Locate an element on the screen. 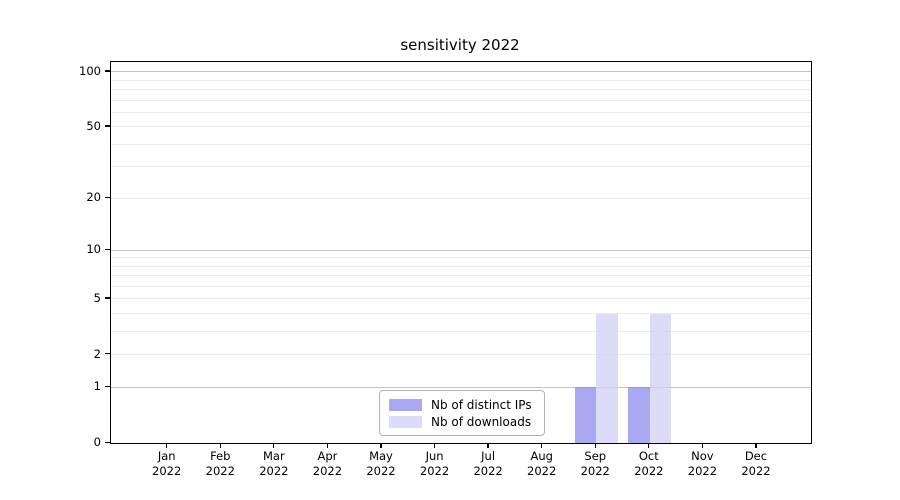 The image size is (900, 500). x-tick-label-aug: Aug 2022 is located at coordinates (542, 463).